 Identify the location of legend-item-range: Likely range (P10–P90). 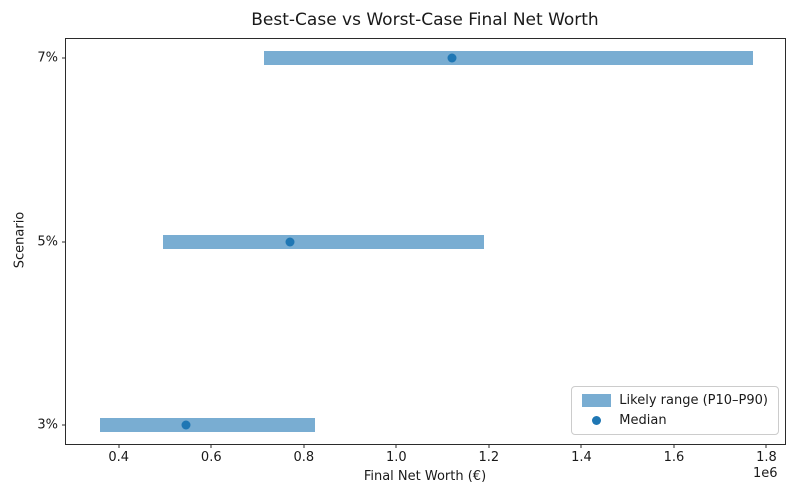
(675, 400).